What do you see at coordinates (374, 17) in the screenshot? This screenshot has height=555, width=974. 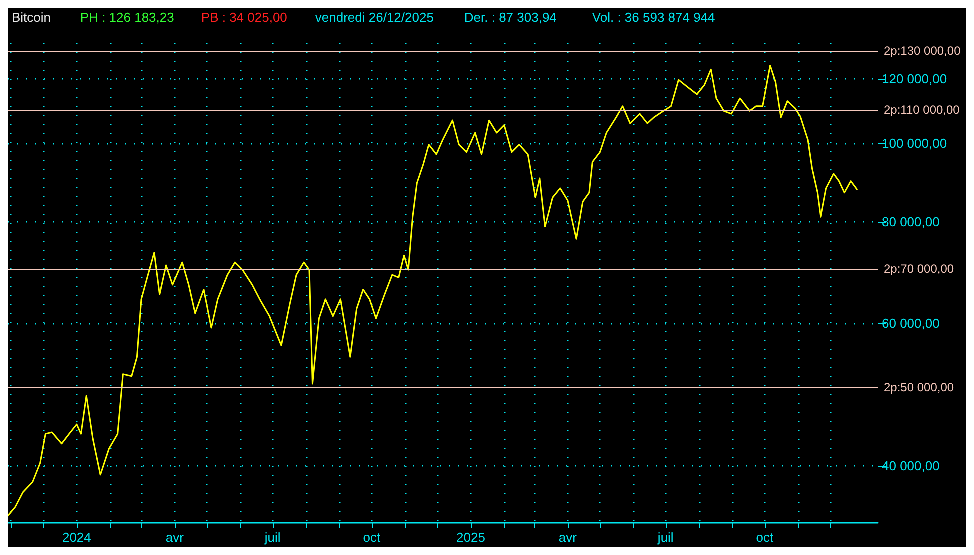 I see `text: vendredi 26/12/2025` at bounding box center [374, 17].